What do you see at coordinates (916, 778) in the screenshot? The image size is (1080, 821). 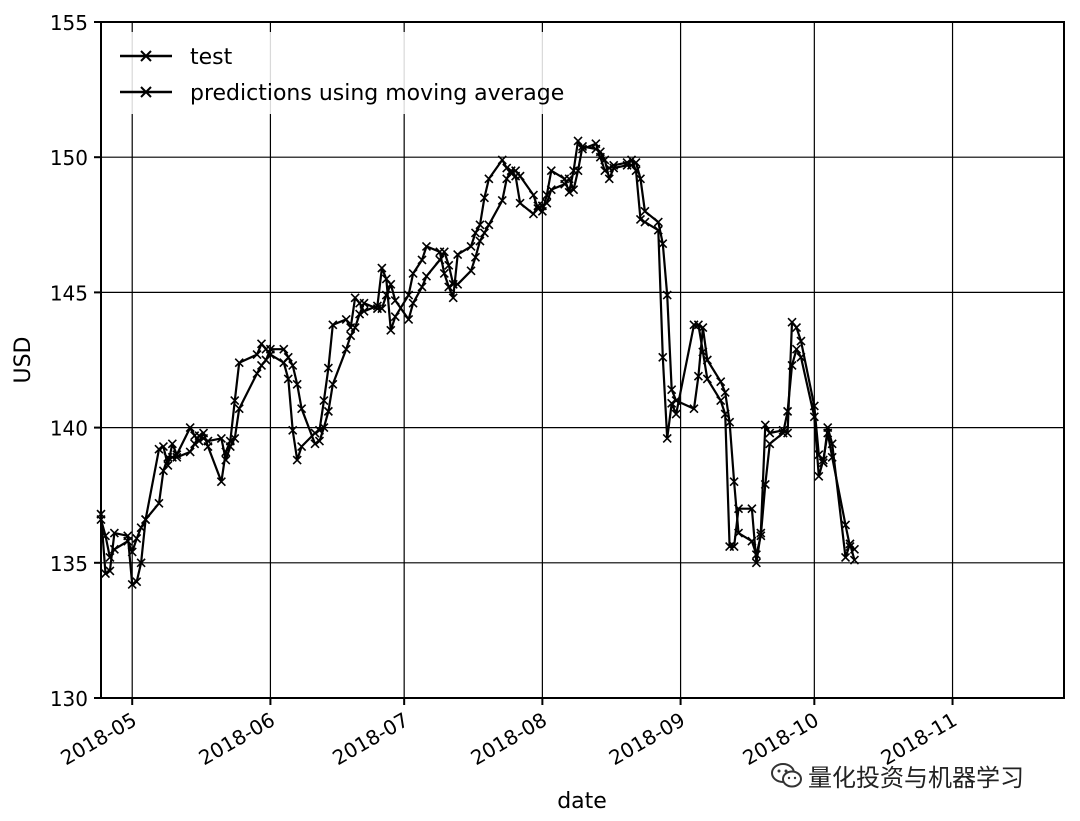 I see `watermark-text: 量化投资与机器学习` at bounding box center [916, 778].